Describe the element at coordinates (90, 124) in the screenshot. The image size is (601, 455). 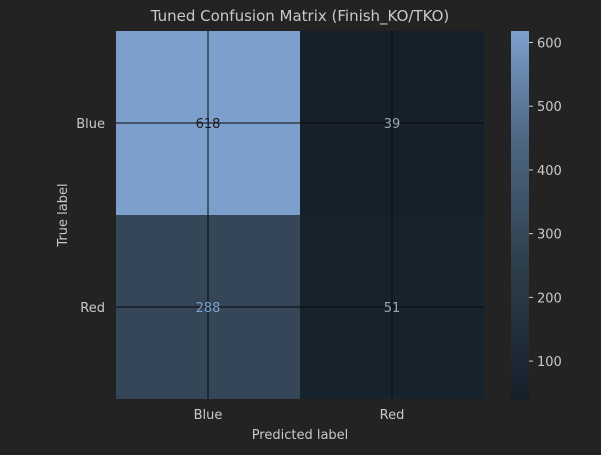
I see `y-tick-label: Blue` at that location.